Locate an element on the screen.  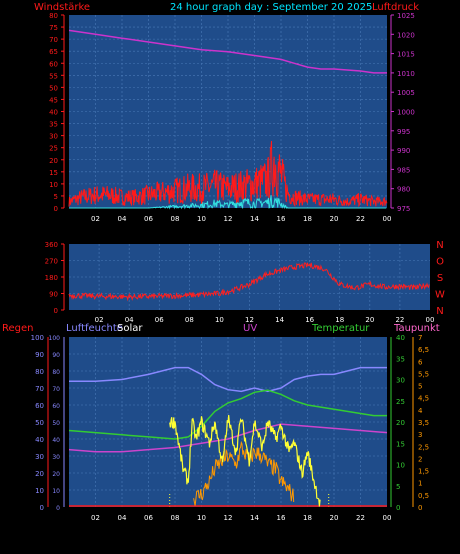
uv-label: UV is located at coordinates (250, 328).